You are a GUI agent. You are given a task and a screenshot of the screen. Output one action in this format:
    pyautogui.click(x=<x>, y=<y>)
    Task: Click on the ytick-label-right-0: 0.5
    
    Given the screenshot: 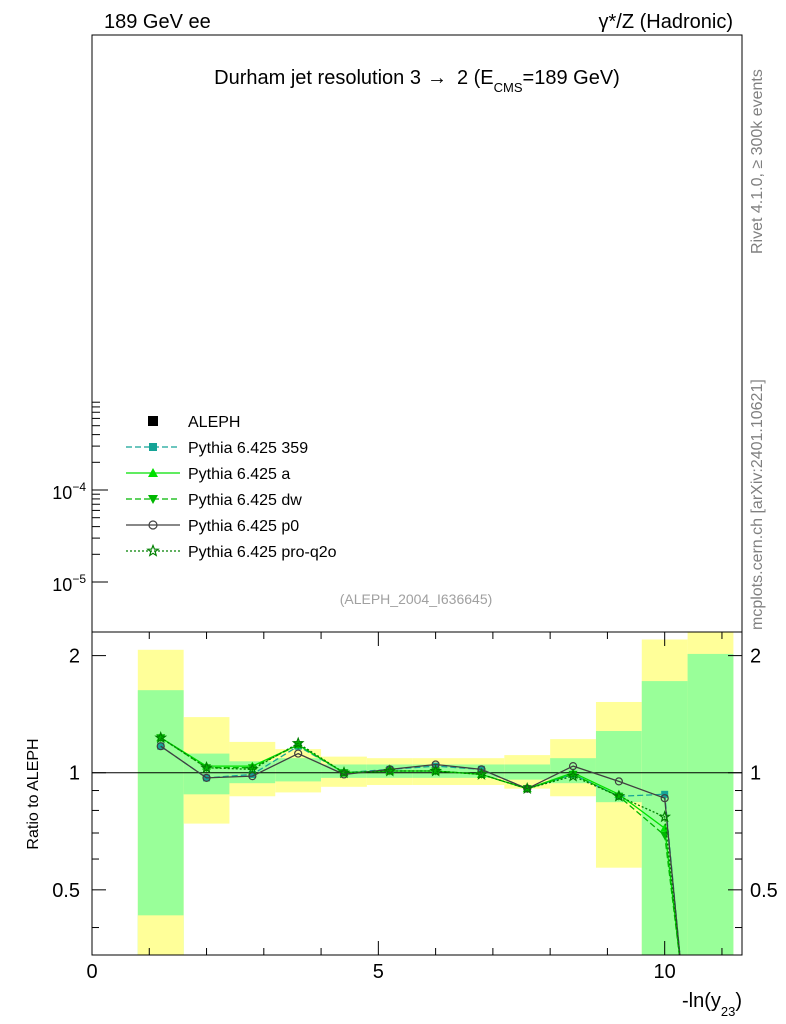 What is the action you would take?
    pyautogui.click(x=764, y=891)
    